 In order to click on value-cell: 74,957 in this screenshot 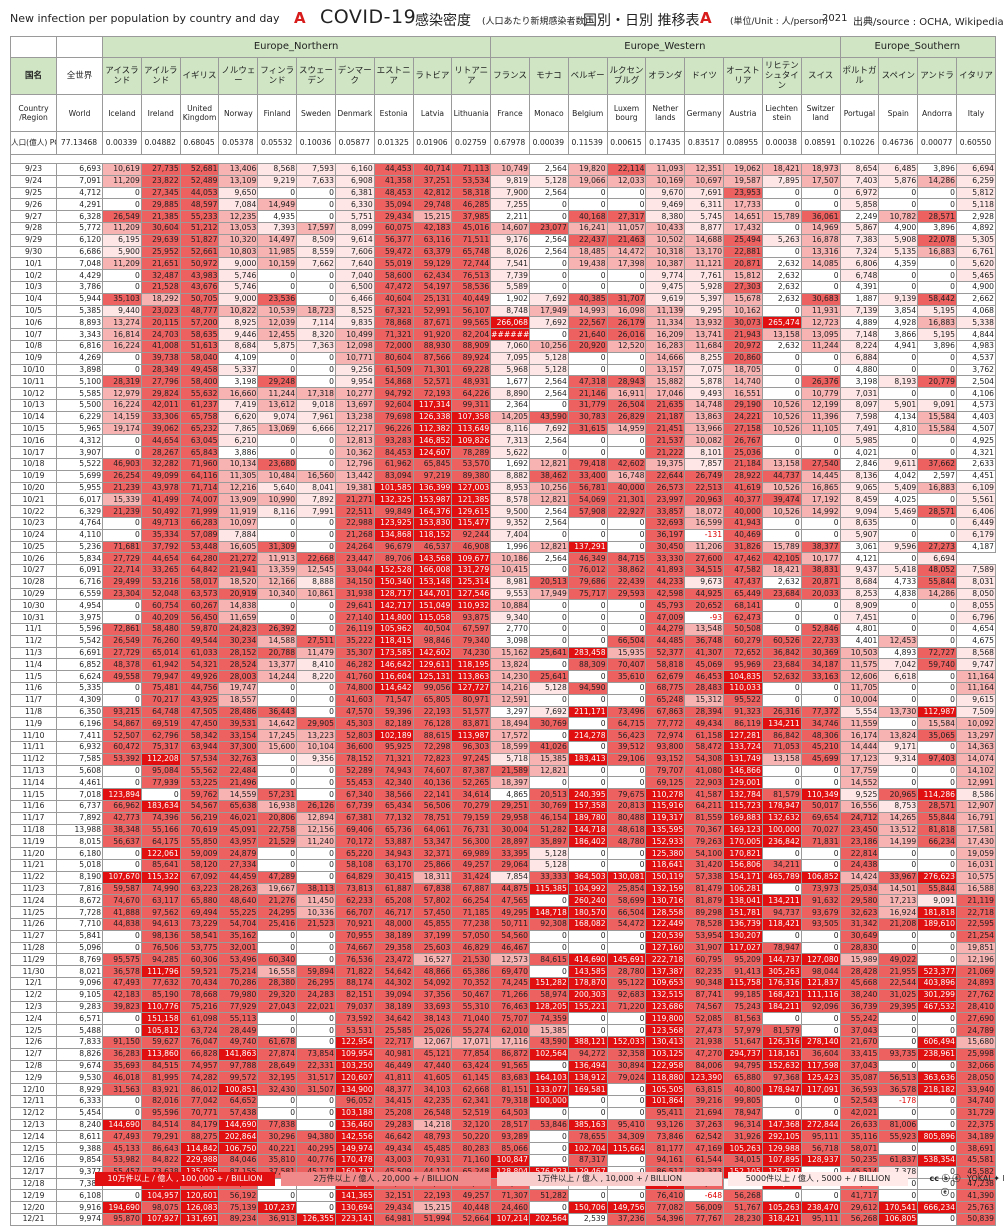, I will do `click(199, 1066)`.